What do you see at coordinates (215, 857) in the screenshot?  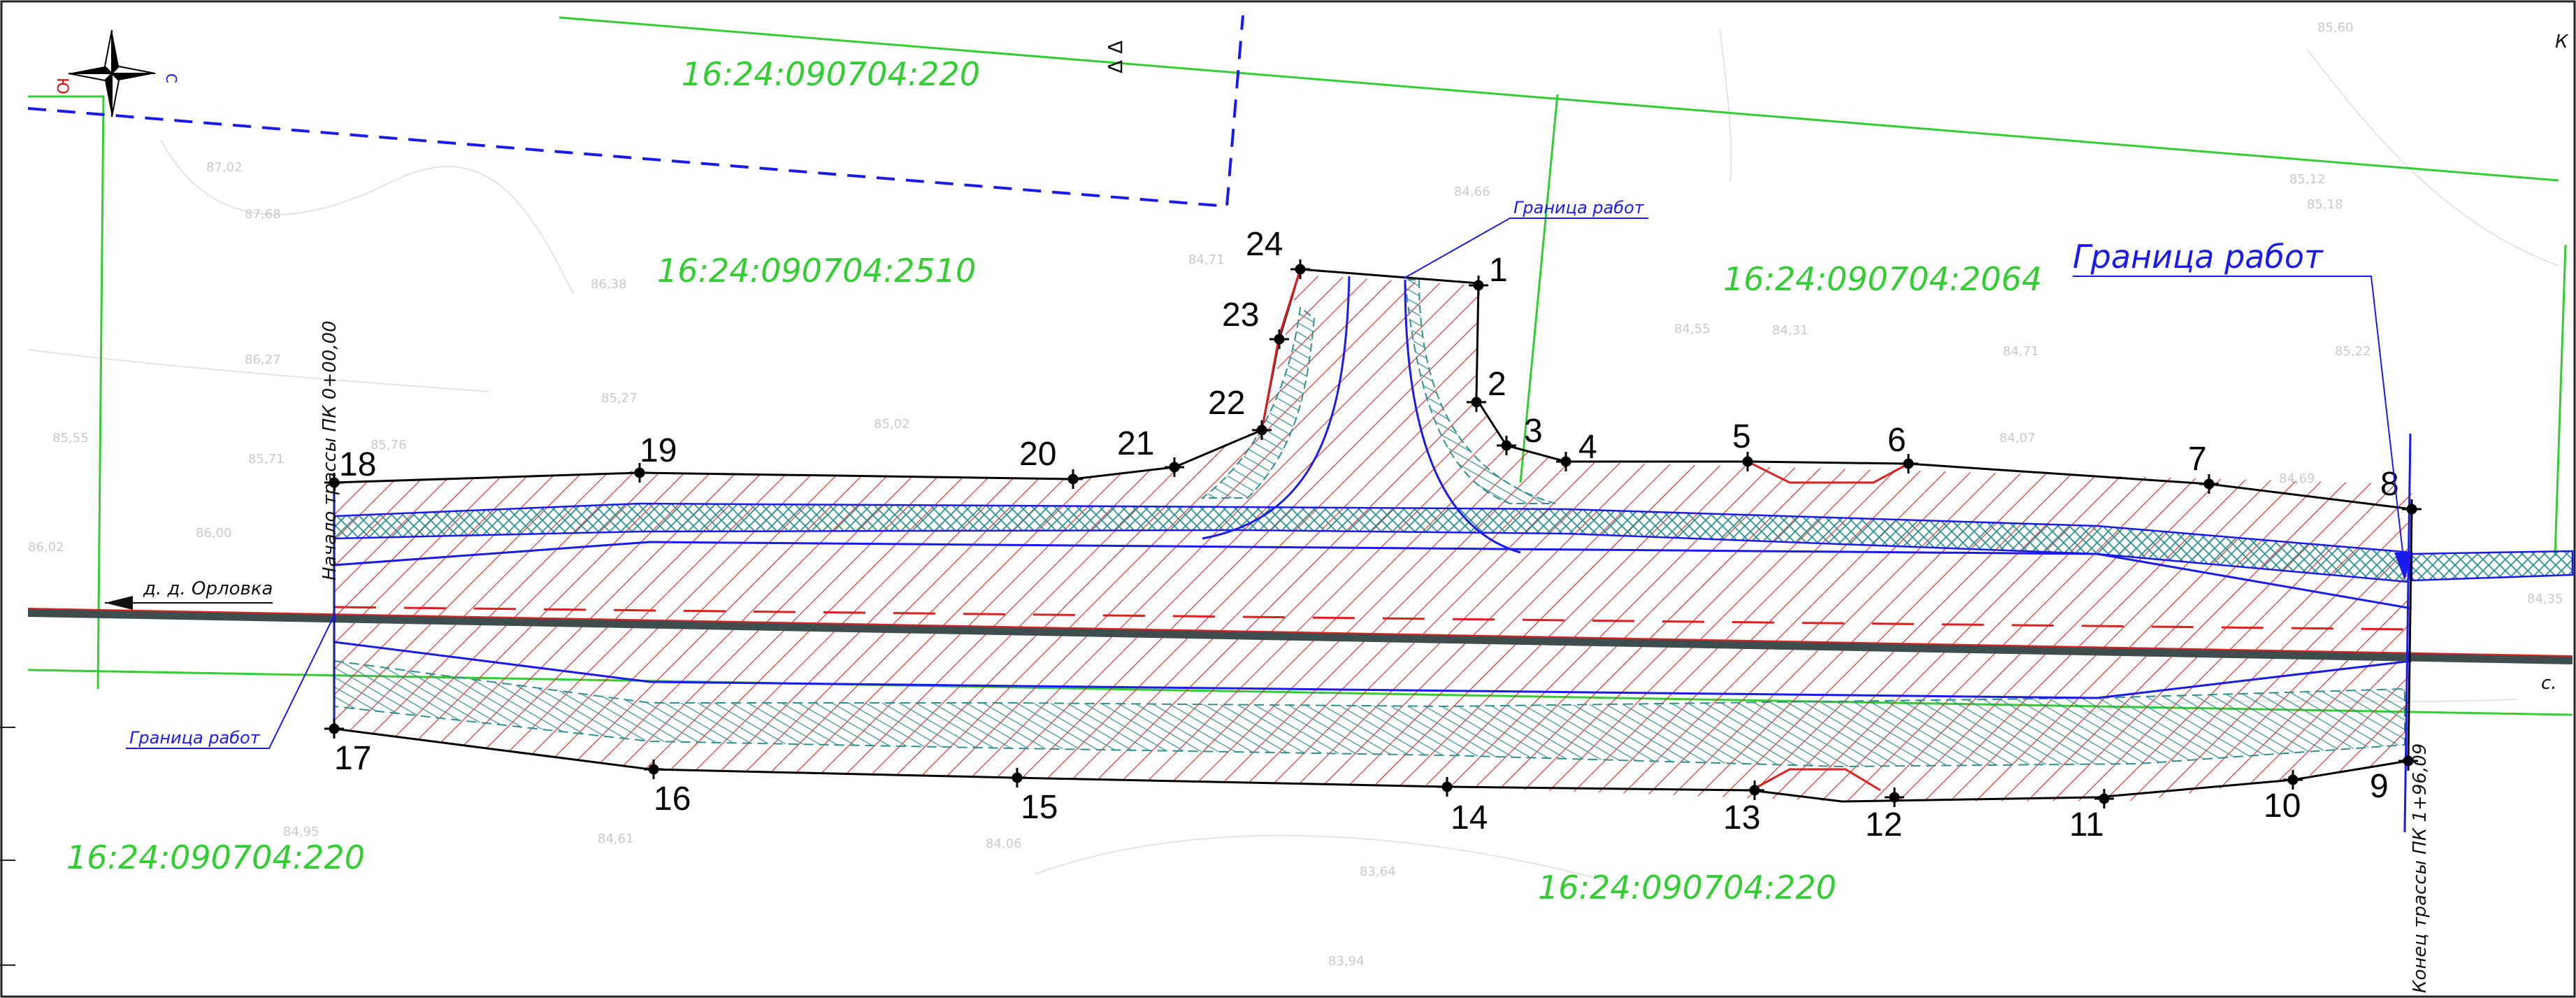 I see `parcel-label-bottom-left: 16:24:090704:220` at bounding box center [215, 857].